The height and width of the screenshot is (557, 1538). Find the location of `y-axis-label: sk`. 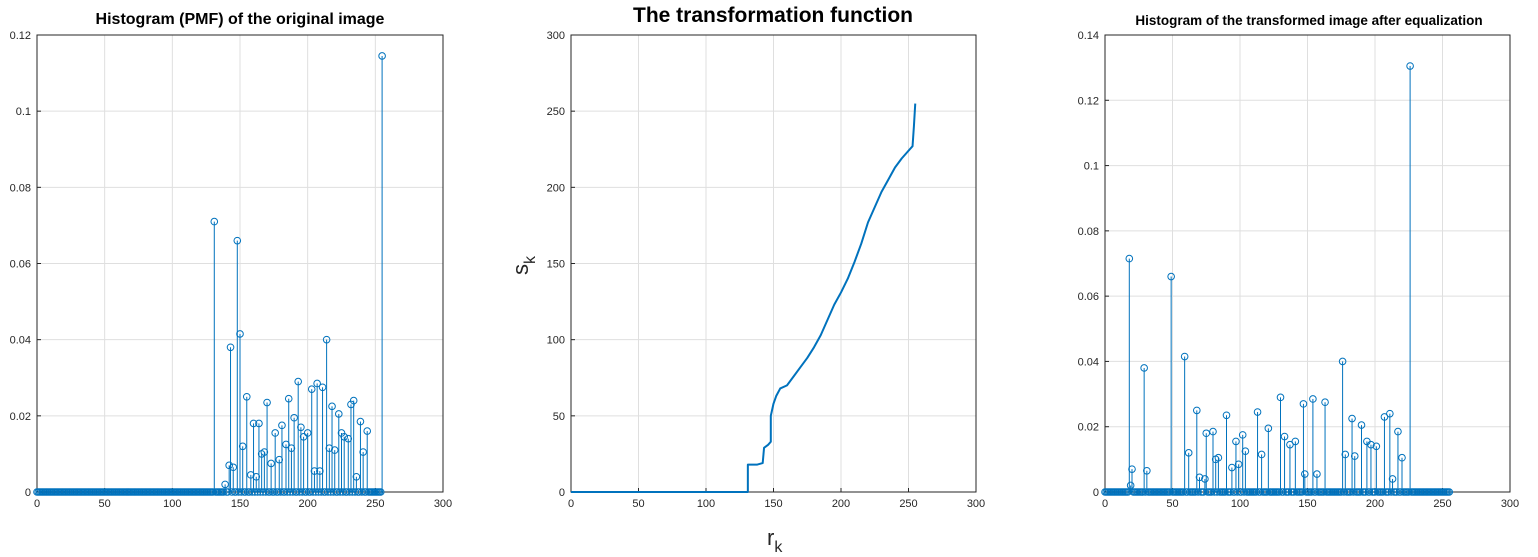

y-axis-label: sk is located at coordinates (523, 265).